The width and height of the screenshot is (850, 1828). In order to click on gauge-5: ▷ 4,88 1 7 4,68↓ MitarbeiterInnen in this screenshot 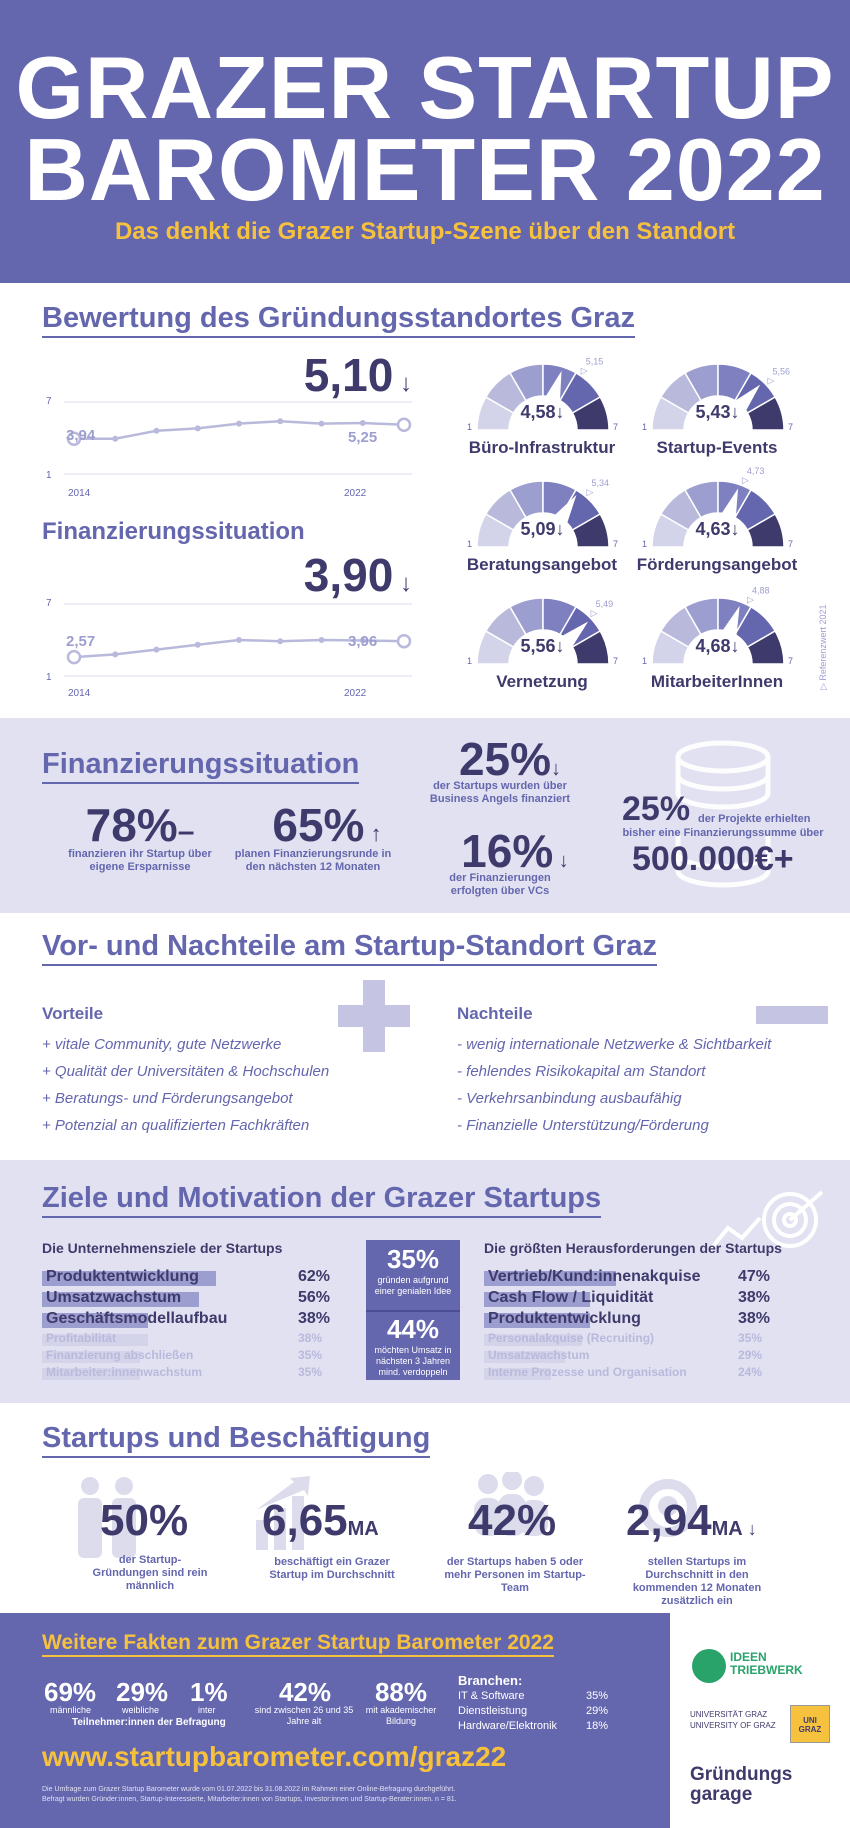, I will do `click(717, 642)`.